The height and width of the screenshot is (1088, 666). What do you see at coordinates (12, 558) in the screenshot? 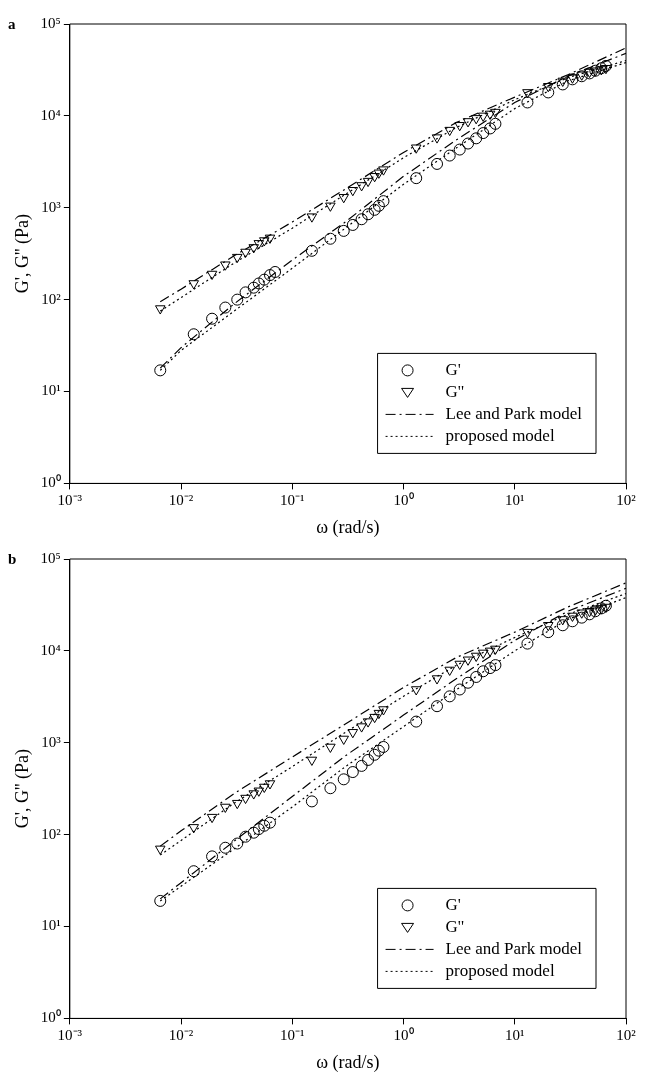
I see `chart-title: b` at bounding box center [12, 558].